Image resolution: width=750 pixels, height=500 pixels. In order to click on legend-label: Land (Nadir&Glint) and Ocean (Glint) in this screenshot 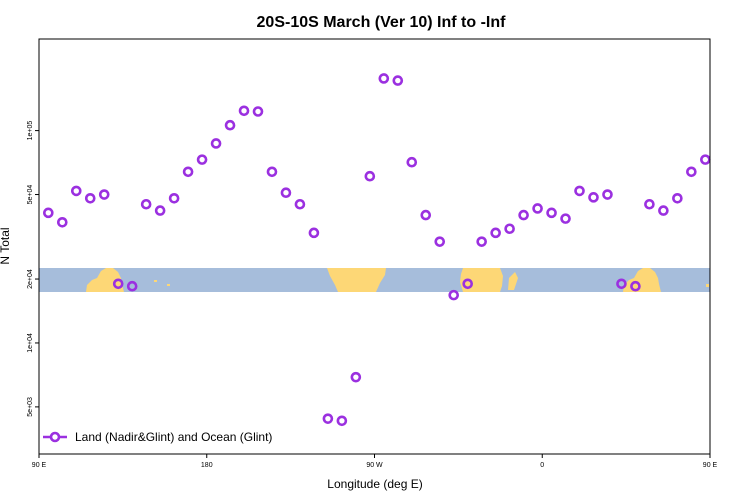, I will do `click(173, 437)`.